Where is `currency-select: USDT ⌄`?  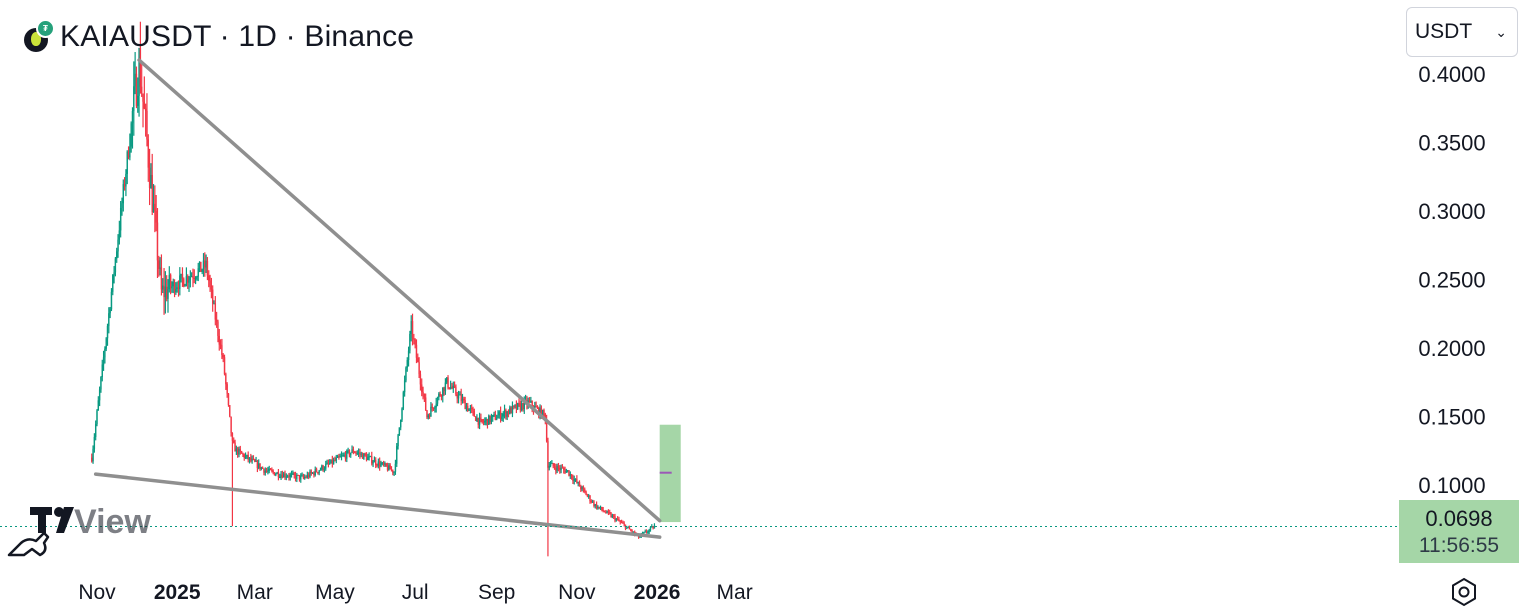
currency-select: USDT ⌄ is located at coordinates (1462, 32).